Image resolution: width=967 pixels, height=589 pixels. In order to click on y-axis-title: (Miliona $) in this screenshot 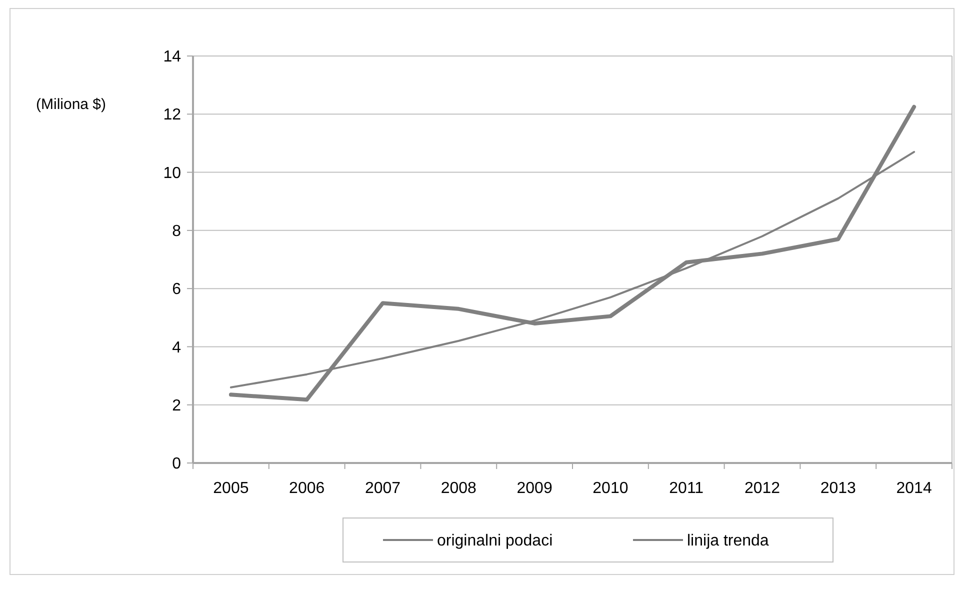, I will do `click(71, 104)`.